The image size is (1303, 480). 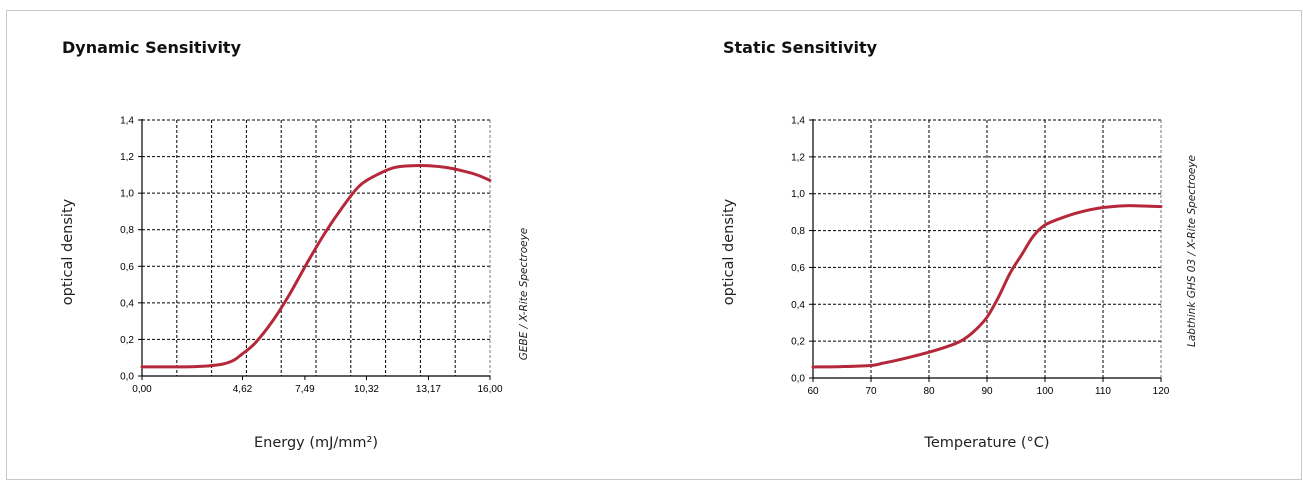 What do you see at coordinates (524, 294) in the screenshot?
I see `measurement-source-note: GEBE / X-Rite Spectroeye` at bounding box center [524, 294].